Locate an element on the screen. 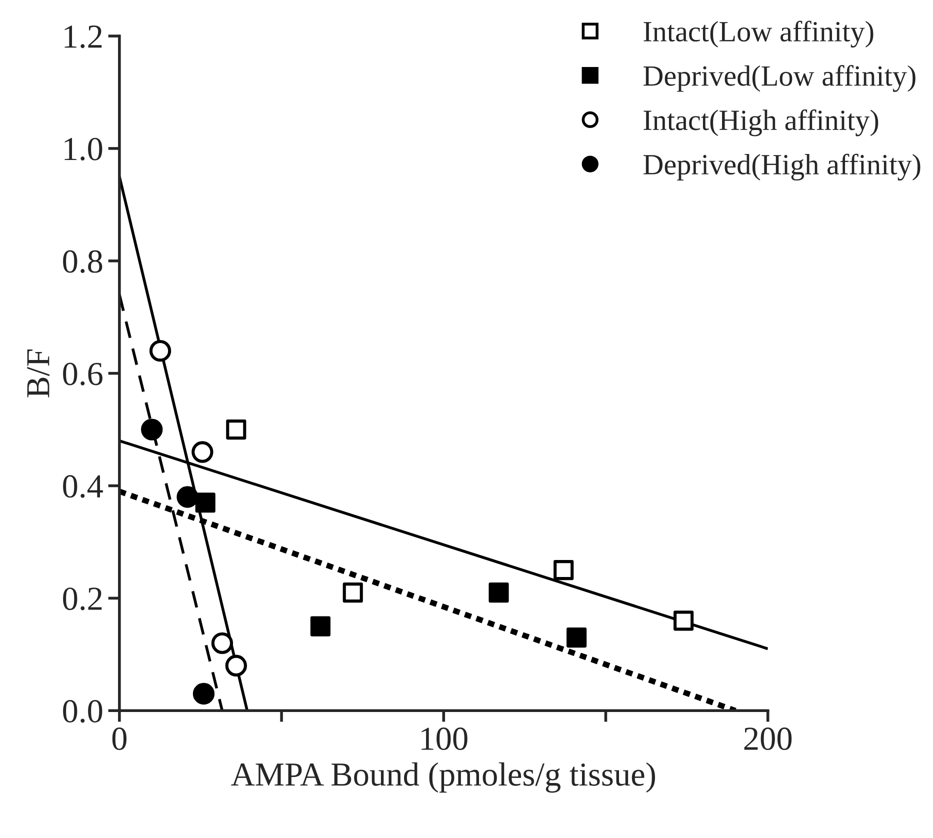 Image resolution: width=933 pixels, height=838 pixels. x-tick-label: 0 is located at coordinates (119, 739).